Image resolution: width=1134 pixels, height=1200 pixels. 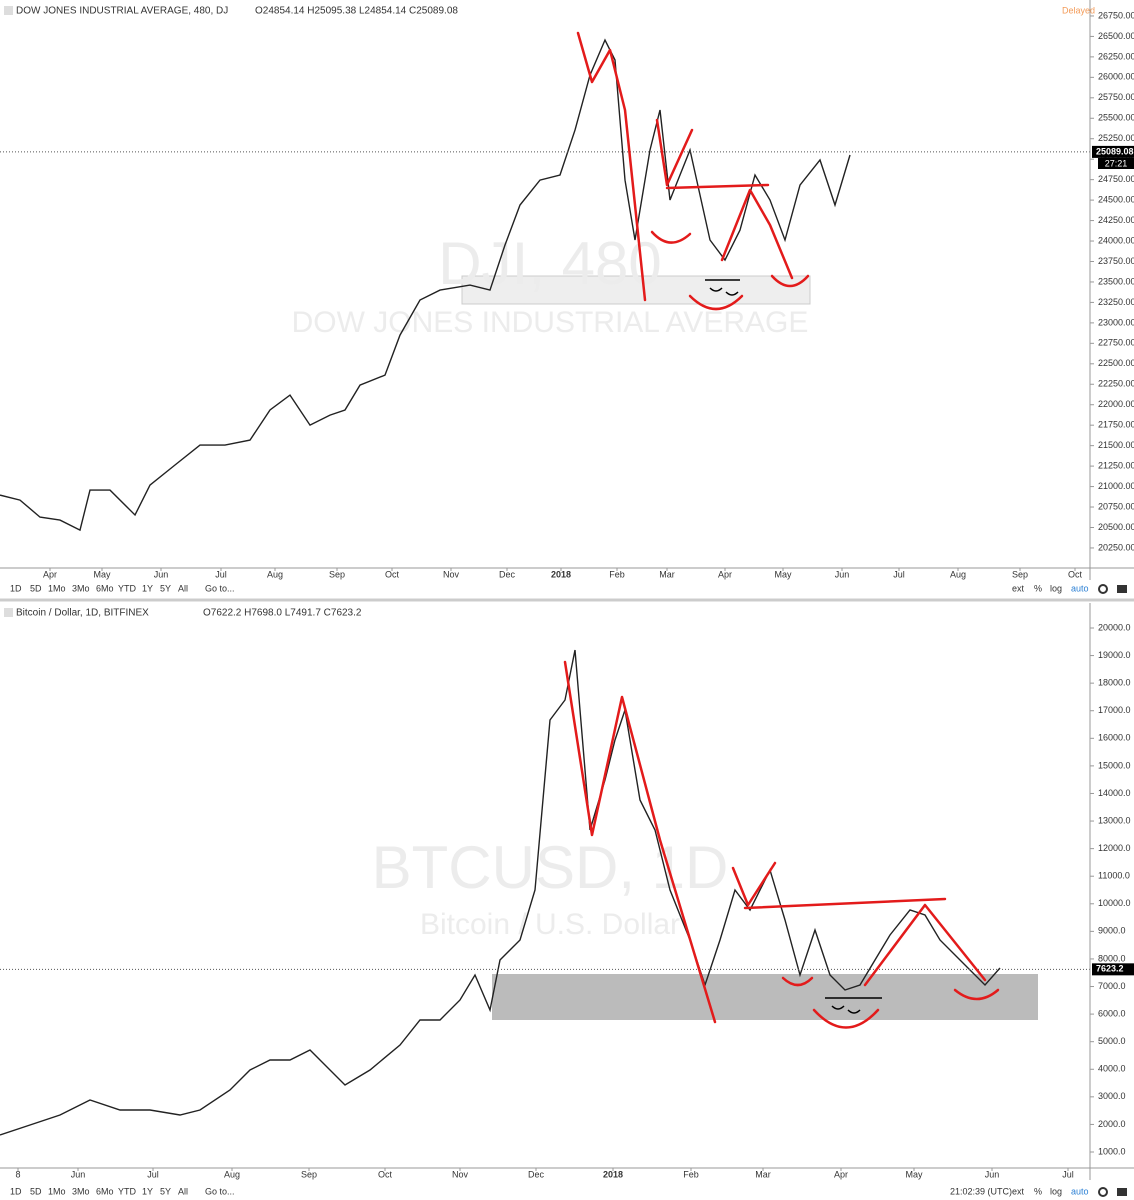 What do you see at coordinates (1114, 848) in the screenshot?
I see `y-tick-label: 12000.0` at bounding box center [1114, 848].